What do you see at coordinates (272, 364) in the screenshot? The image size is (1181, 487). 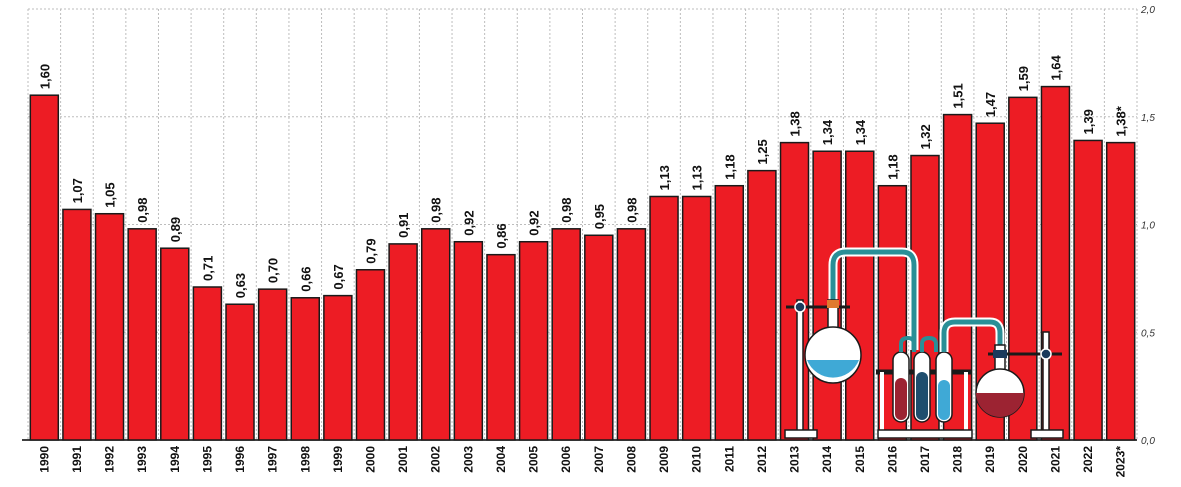 I see `bar-1997` at bounding box center [272, 364].